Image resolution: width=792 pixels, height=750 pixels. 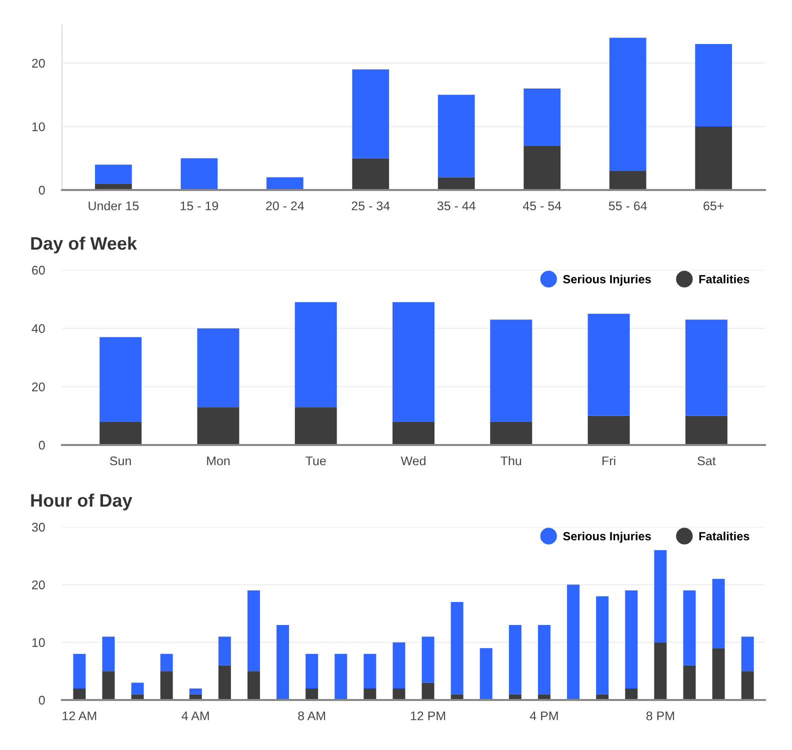 What do you see at coordinates (707, 461) in the screenshot?
I see `x-tick-label: Sat` at bounding box center [707, 461].